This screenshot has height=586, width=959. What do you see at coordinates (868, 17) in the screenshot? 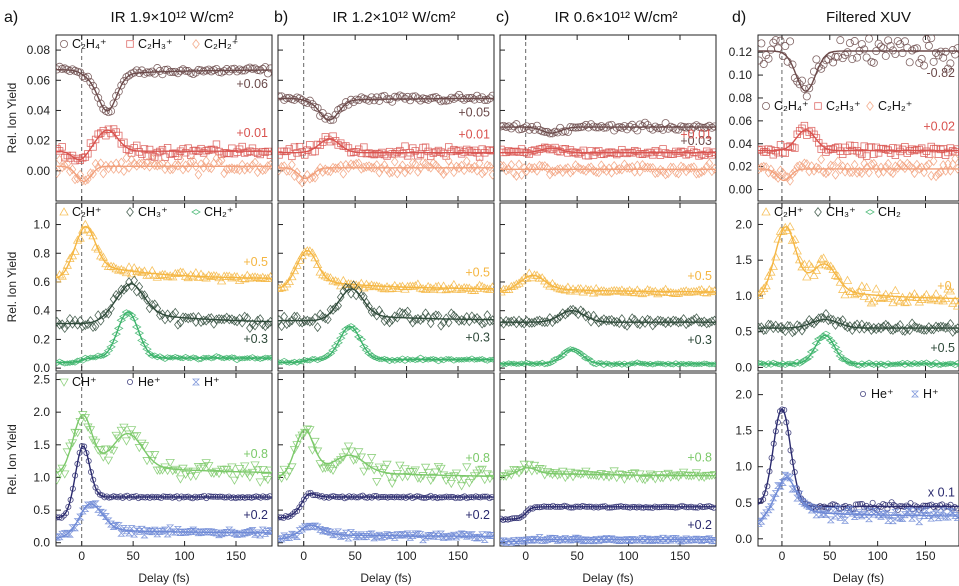
I see `panel-title: Filtered XUV` at bounding box center [868, 17].